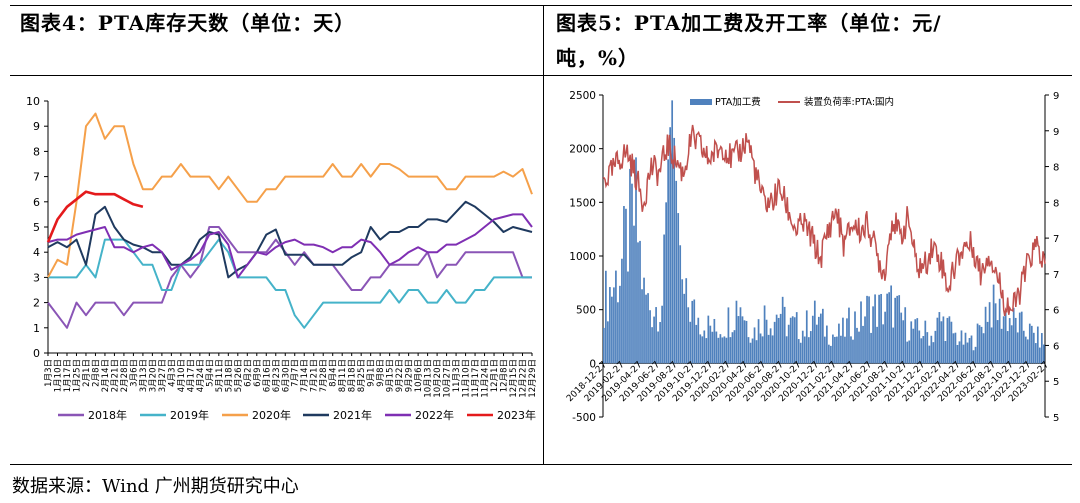  What do you see at coordinates (592, 364) in the screenshot?
I see `left-y-tick-label: 0` at bounding box center [592, 364].